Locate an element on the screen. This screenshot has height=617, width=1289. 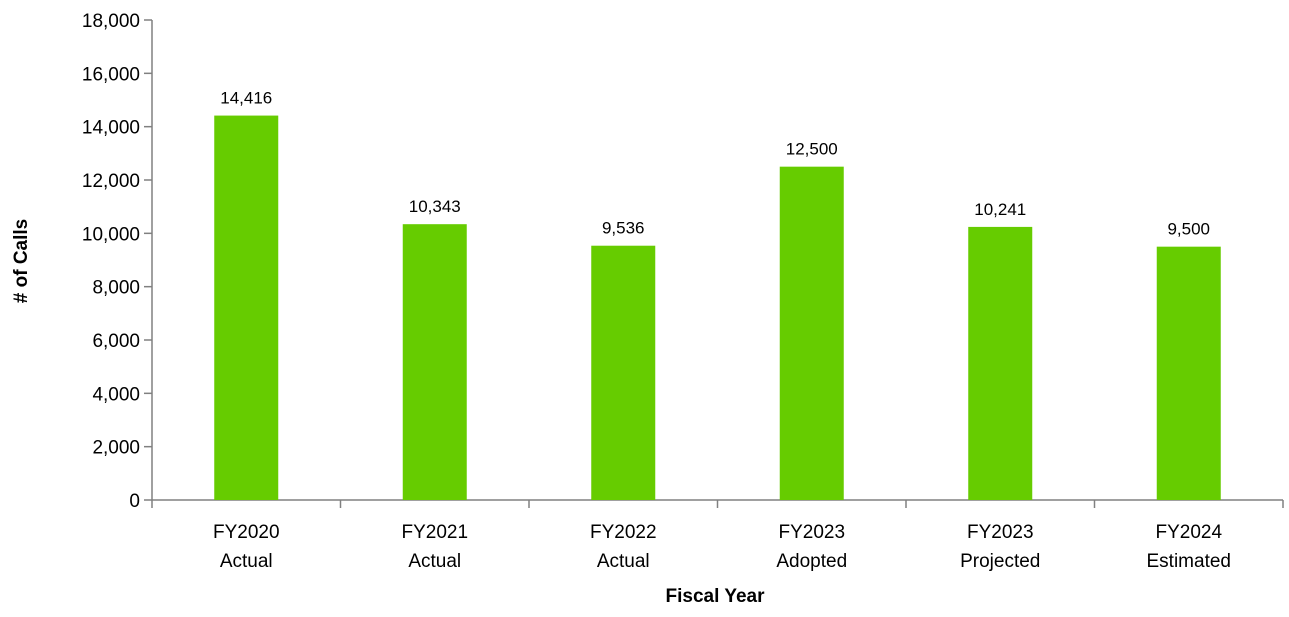
data-label: 9,536 is located at coordinates (623, 228).